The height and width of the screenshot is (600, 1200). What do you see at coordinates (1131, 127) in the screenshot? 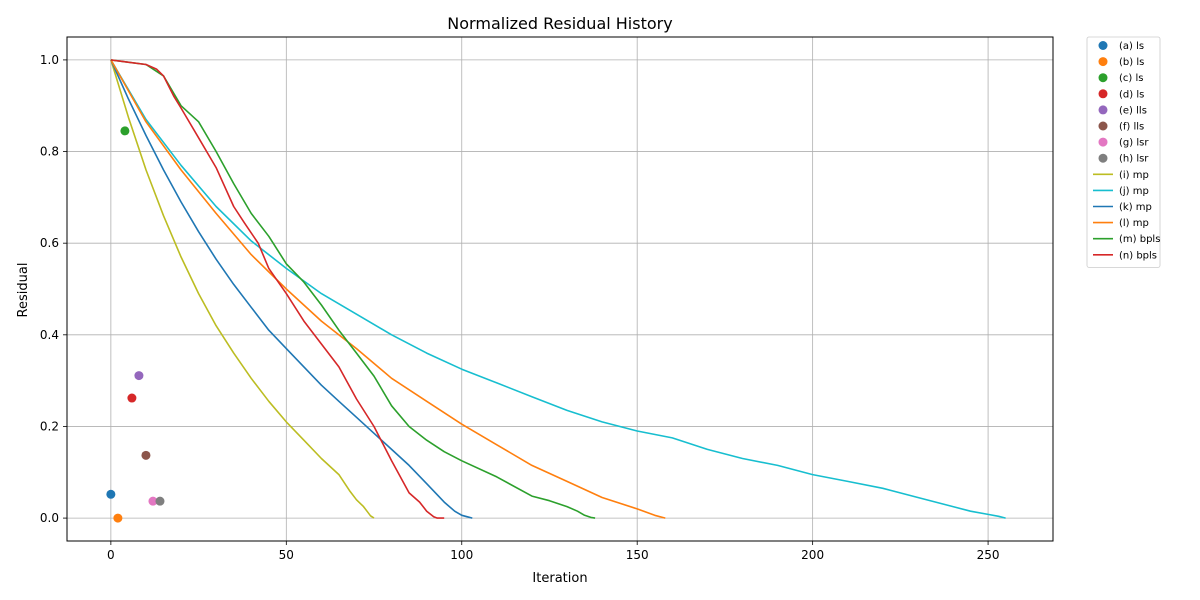
I see `legend-label: (f) lls` at bounding box center [1131, 127].